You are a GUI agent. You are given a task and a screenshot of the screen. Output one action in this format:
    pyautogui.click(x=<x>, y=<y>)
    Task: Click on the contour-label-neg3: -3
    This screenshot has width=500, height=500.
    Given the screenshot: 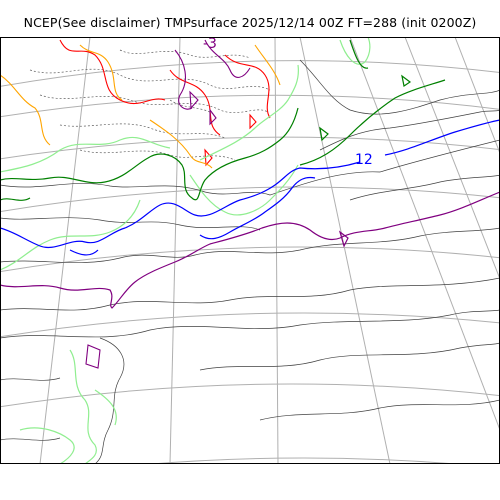 What is the action you would take?
    pyautogui.click(x=210, y=44)
    